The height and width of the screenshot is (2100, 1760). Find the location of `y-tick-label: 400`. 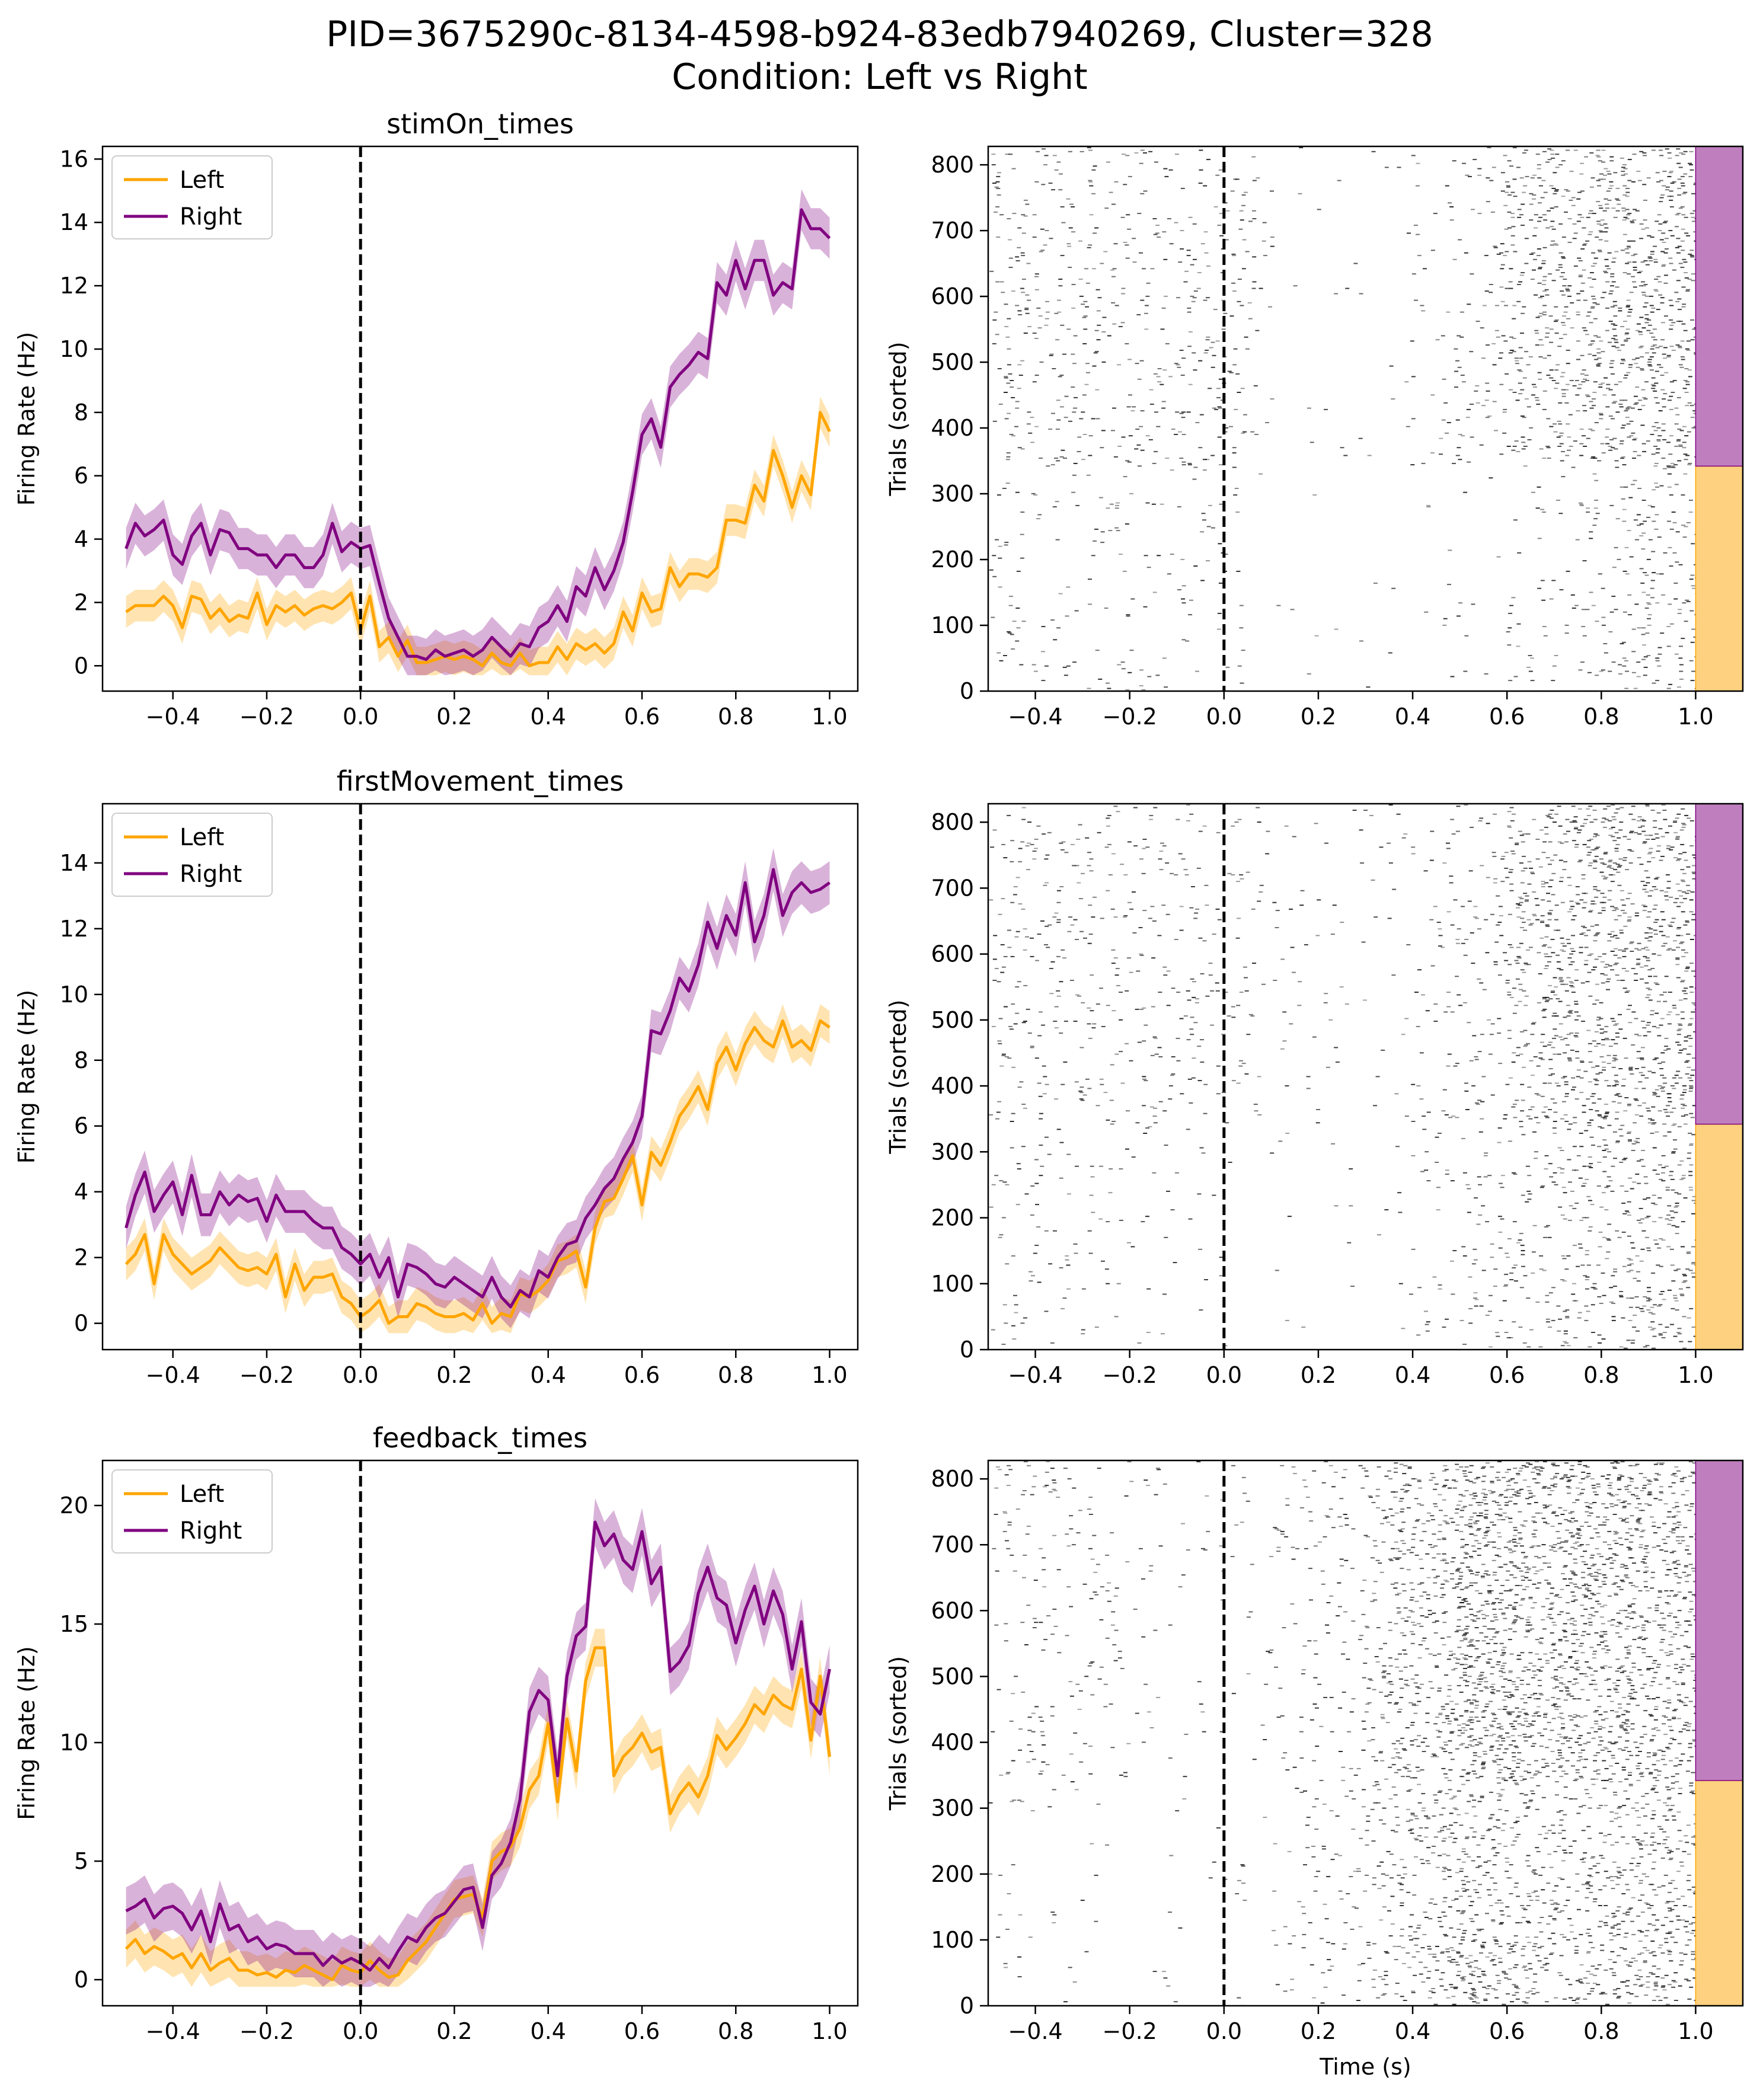

y-tick-label: 400 is located at coordinates (952, 1086).